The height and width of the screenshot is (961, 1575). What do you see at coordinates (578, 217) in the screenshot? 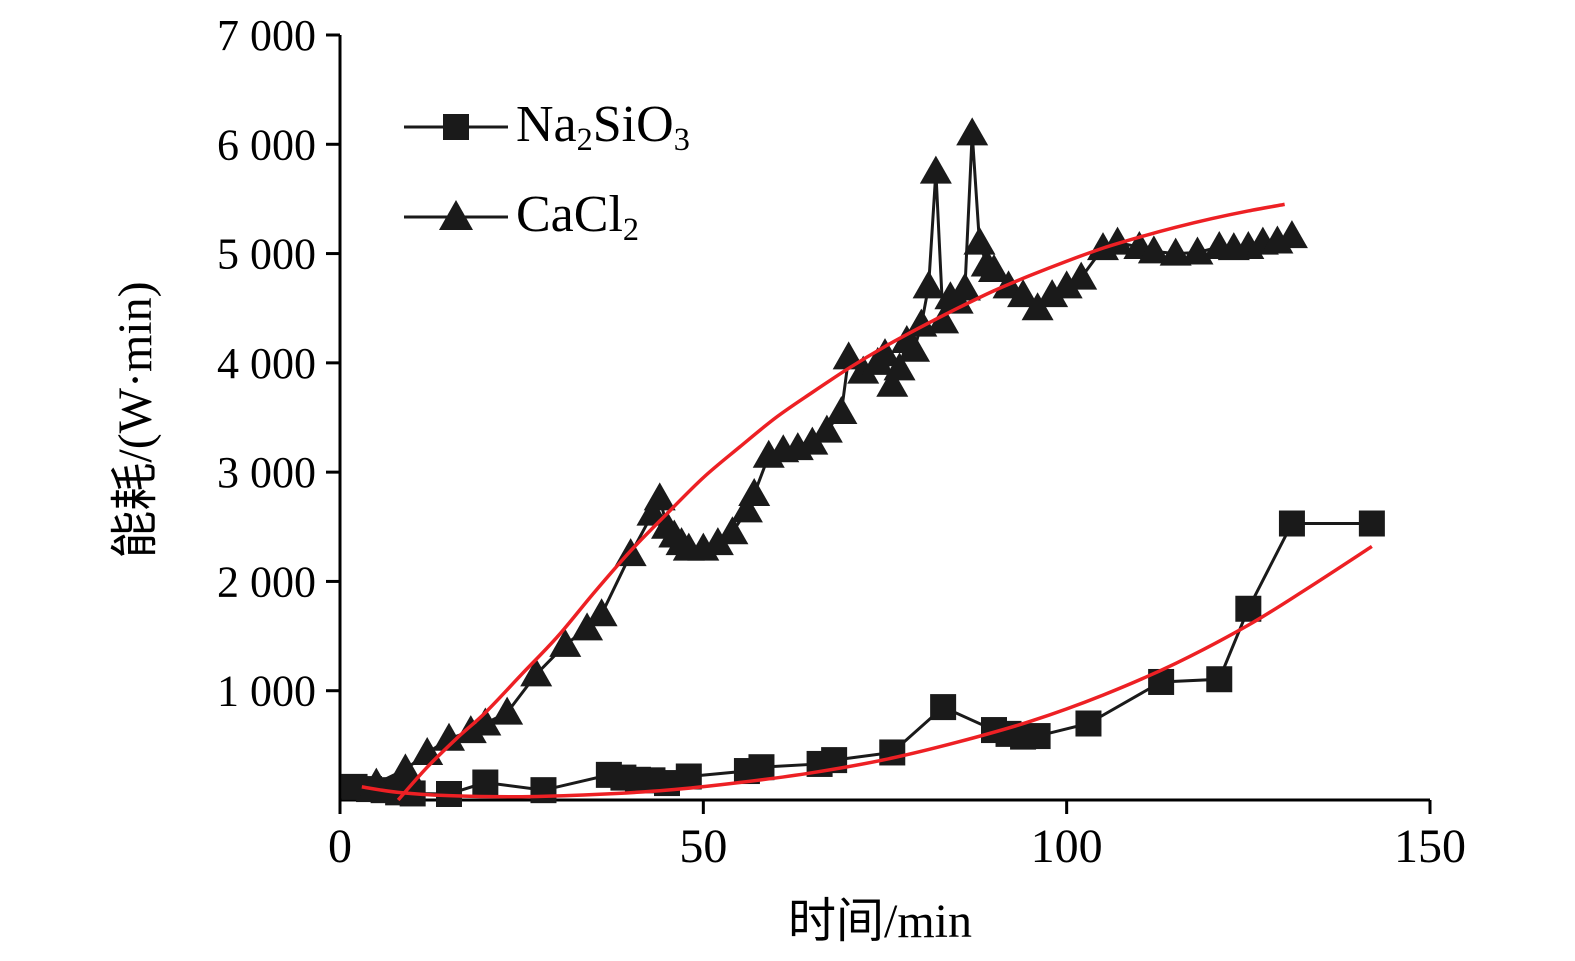
I see `legend-label-cacl2: CaCl2` at bounding box center [578, 217].